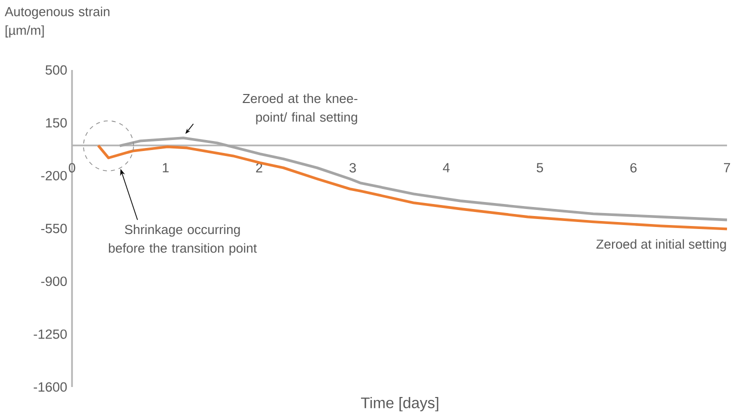  Describe the element at coordinates (50, 334) in the screenshot. I see `y-tick-label: -1250` at that location.